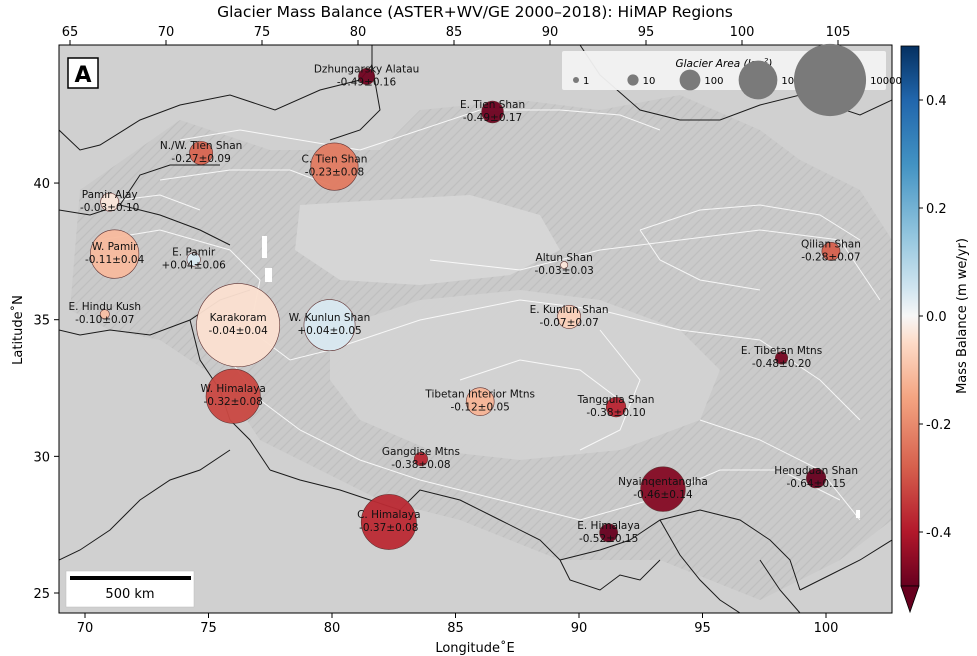 The width and height of the screenshot is (977, 656). I want to click on bottom-longitude-ticks: 70 75 80 85 90 95 100, so click(458, 624).